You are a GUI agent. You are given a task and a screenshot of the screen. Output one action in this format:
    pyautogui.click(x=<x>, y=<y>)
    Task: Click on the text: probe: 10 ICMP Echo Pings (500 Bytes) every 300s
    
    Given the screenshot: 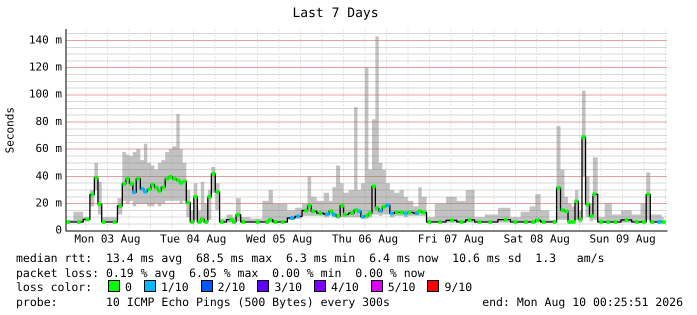 What is the action you would take?
    pyautogui.click(x=203, y=302)
    